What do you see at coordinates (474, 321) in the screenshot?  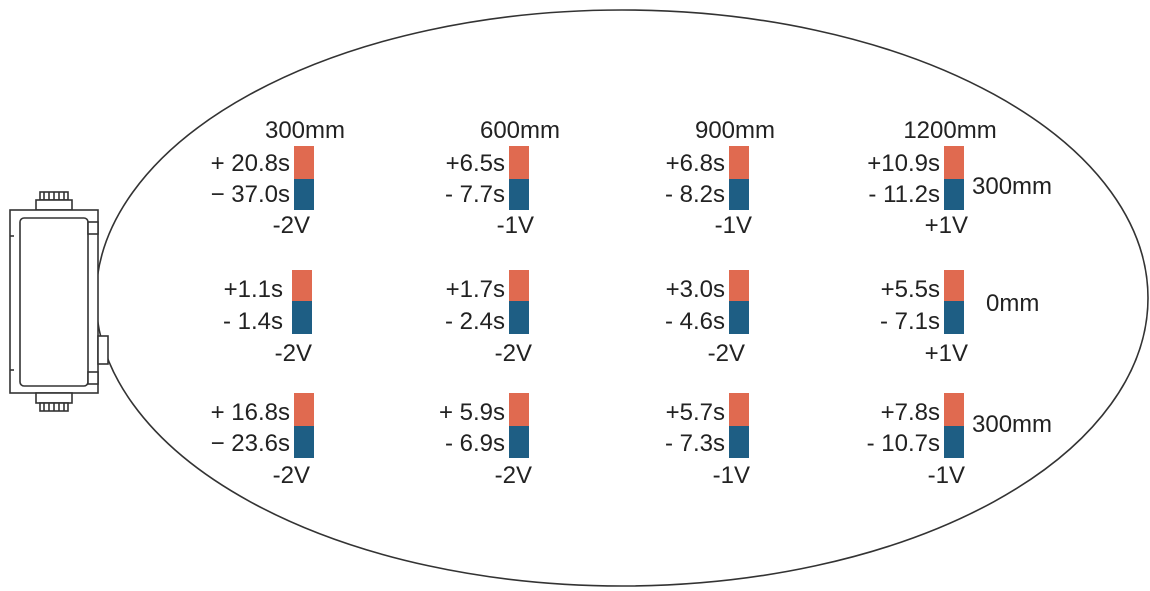 I see `negative-time-label: - 2.4s` at bounding box center [474, 321].